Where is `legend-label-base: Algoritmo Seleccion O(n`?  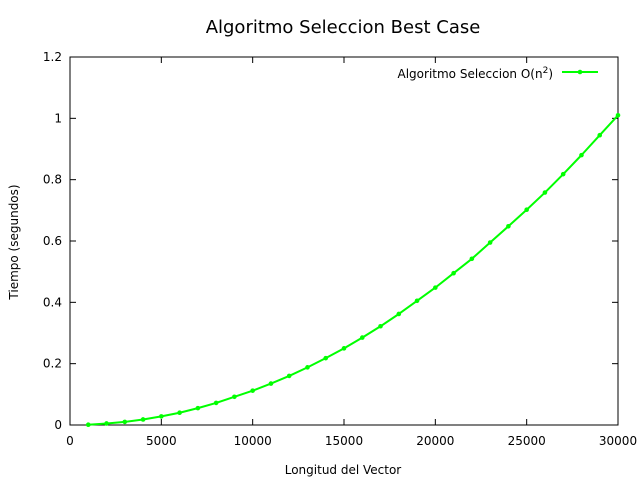 legend-label-base: Algoritmo Seleccion O(n is located at coordinates (470, 74).